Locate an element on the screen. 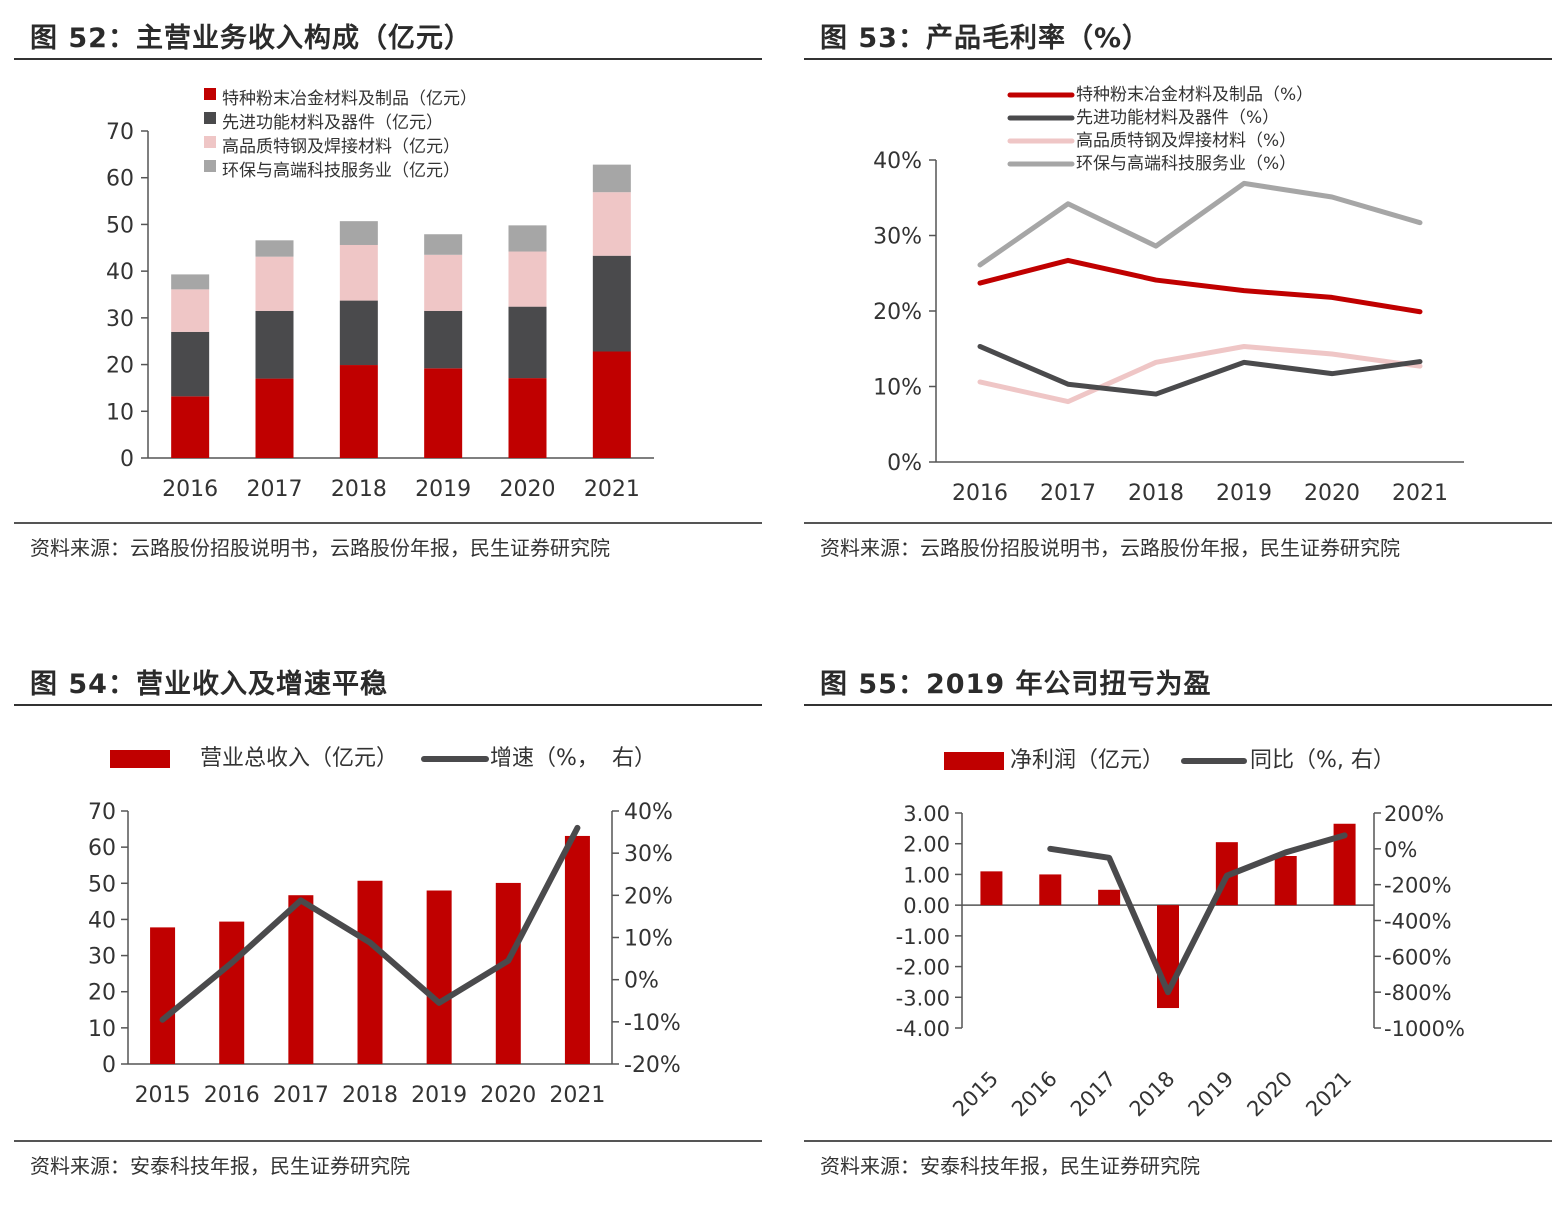 This screenshot has height=1206, width=1562. legend-label: 环保与高端科技服务业（%） is located at coordinates (1186, 164).